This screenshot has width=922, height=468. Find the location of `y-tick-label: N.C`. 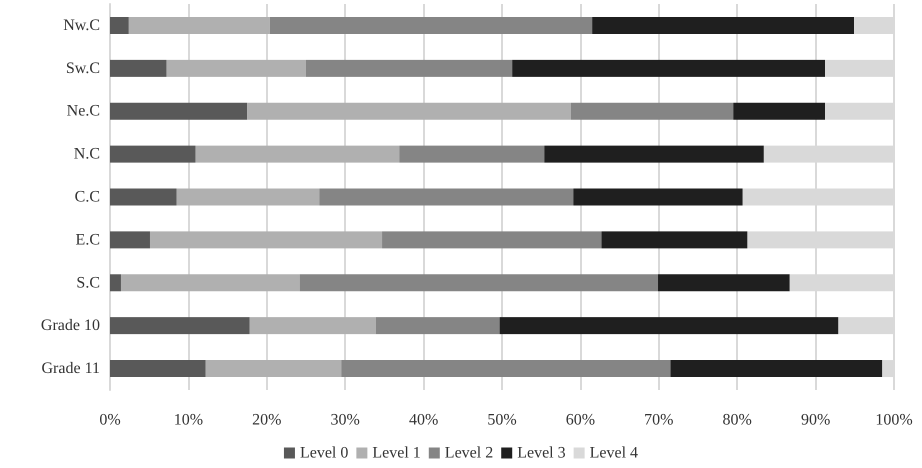

y-tick-label: N.C is located at coordinates (87, 154).